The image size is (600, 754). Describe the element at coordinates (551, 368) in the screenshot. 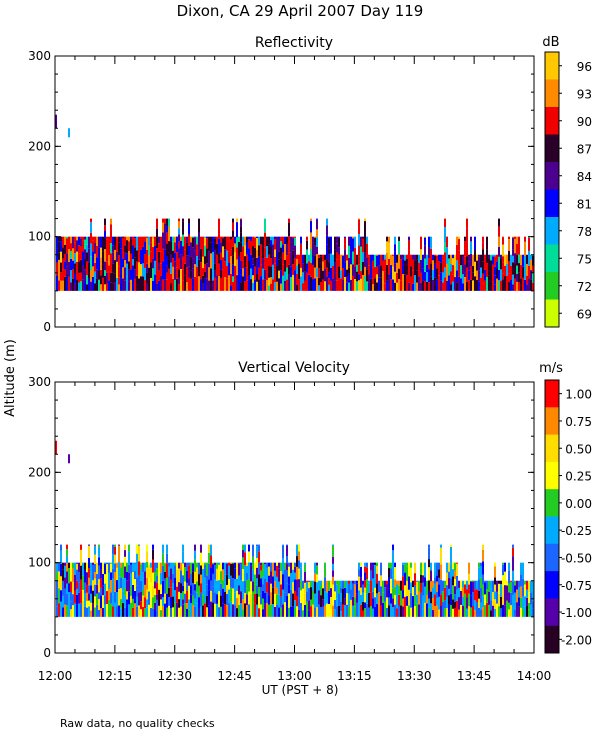

I see `colorbar-unit-vertical-velocity: m/s` at that location.